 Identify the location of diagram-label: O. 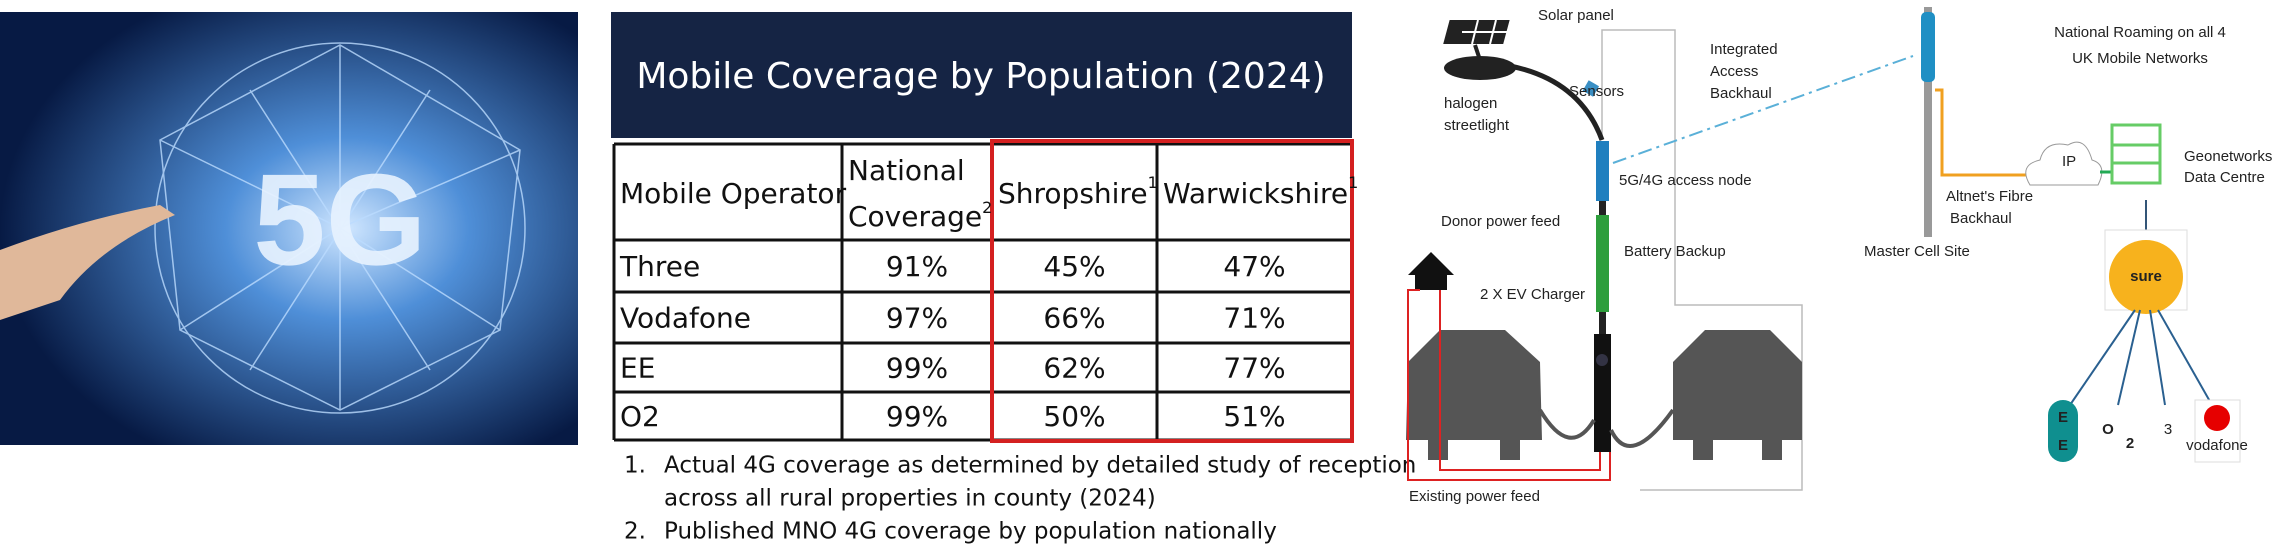
(2108, 429).